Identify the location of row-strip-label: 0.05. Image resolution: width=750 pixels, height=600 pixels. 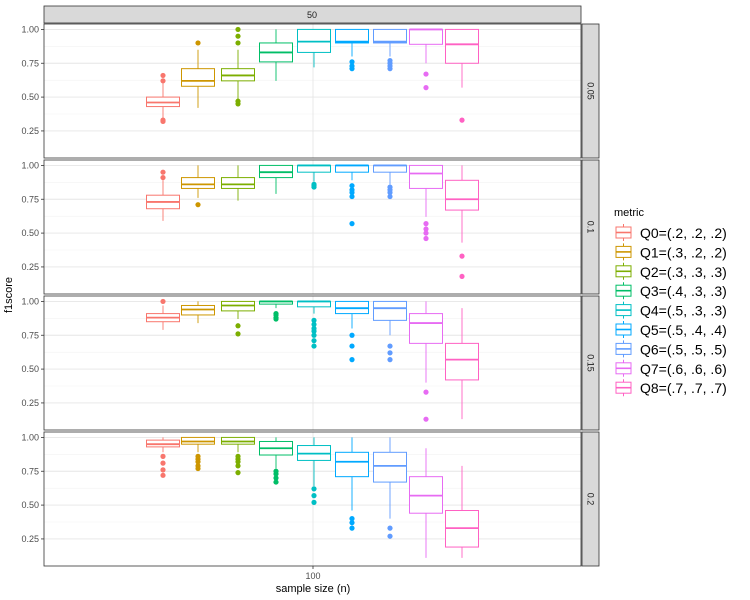
(591, 91).